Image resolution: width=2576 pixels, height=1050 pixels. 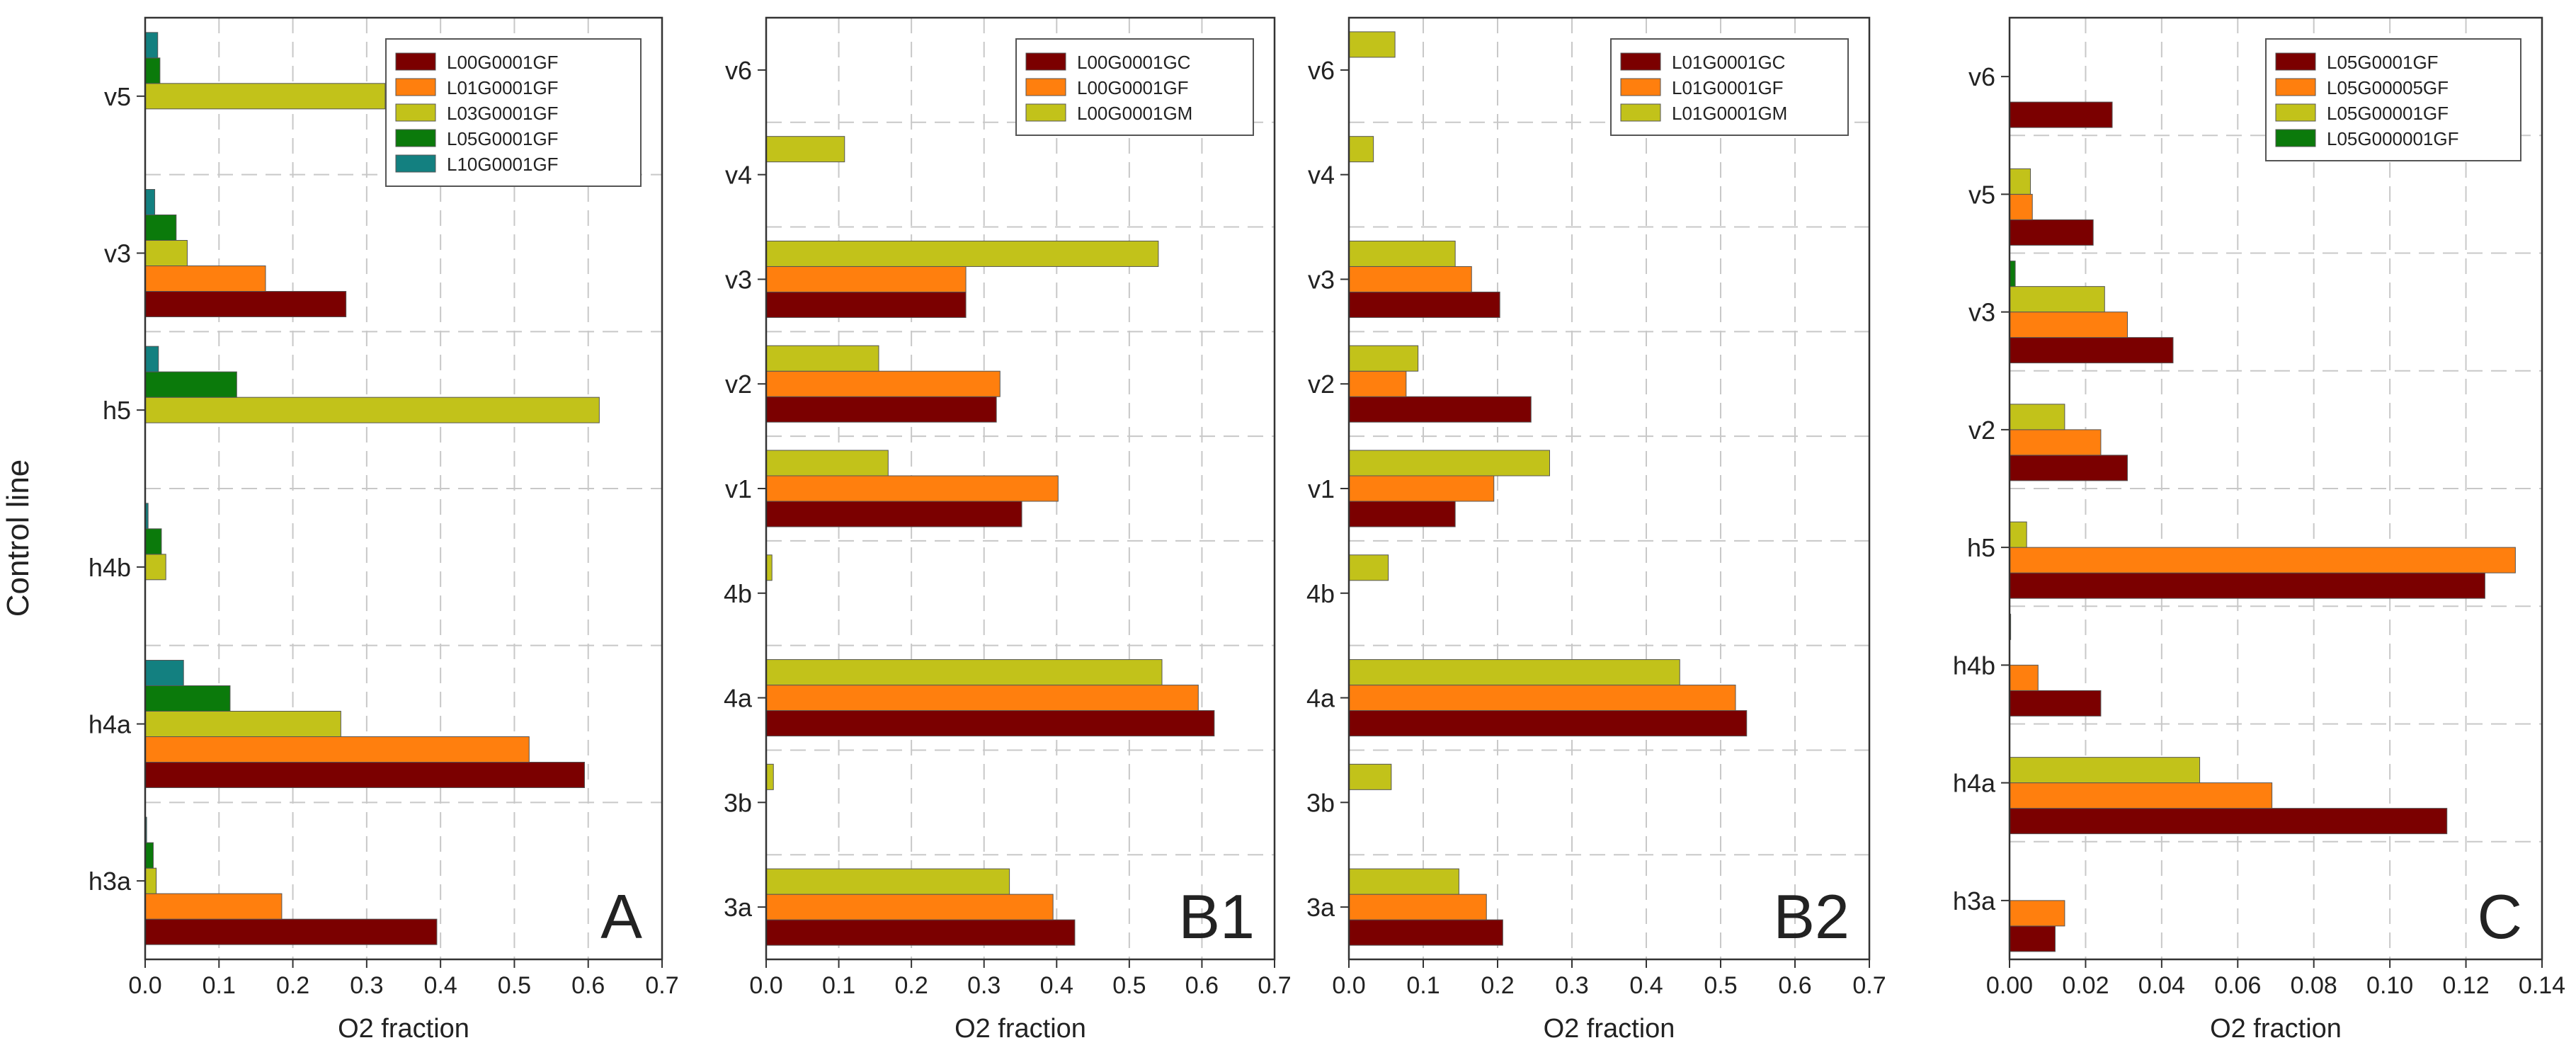 I want to click on legend-label-l01g0001gm: L01G0001GM, so click(x=1729, y=113).